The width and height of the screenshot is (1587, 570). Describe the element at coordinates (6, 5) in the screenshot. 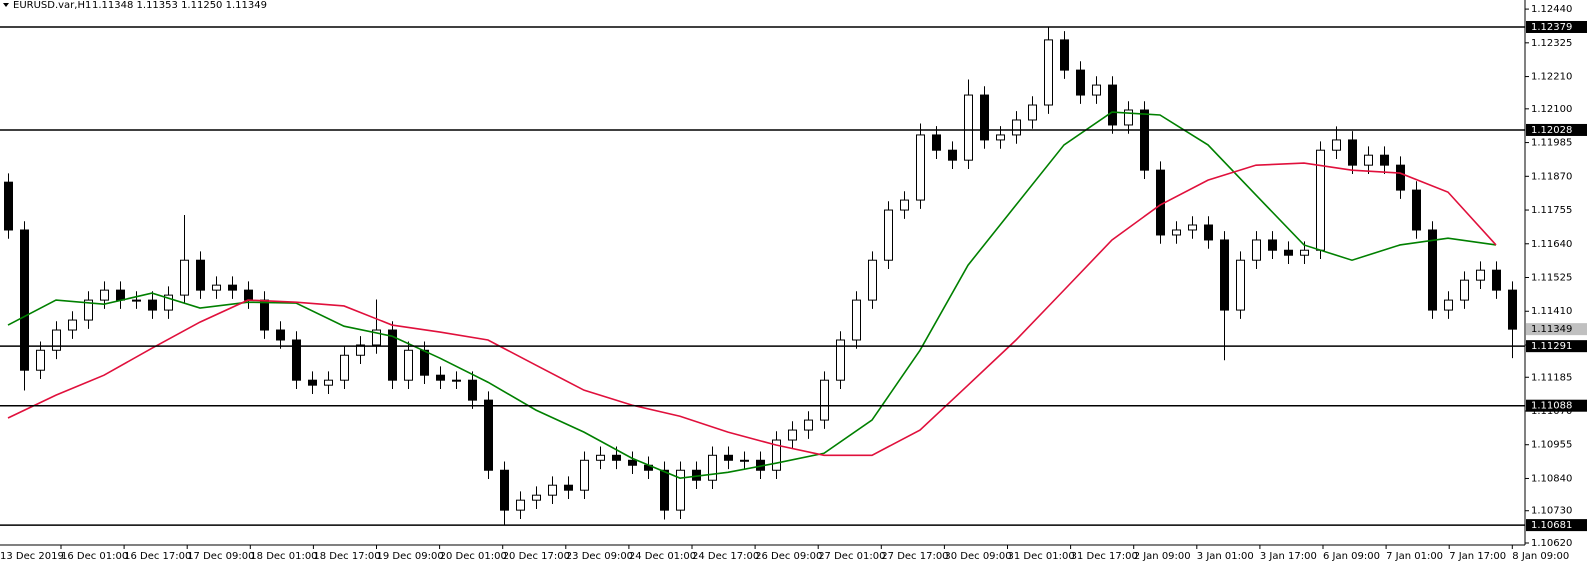

I see `menu-arrow` at that location.